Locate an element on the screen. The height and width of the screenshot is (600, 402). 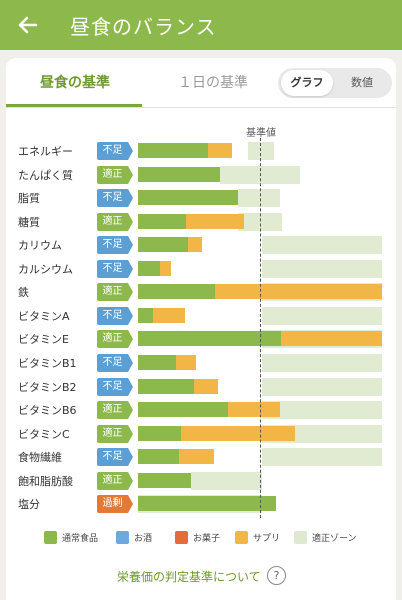
nutrient-name: 飽和脂肪酸 is located at coordinates (45, 481).